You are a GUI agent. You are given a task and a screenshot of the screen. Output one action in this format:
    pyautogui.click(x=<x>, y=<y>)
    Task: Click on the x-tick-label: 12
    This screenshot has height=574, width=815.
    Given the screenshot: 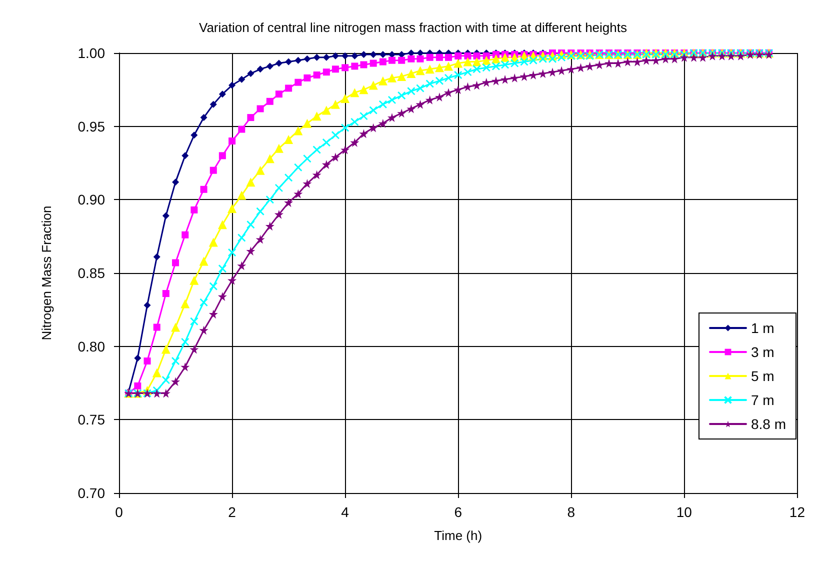 What is the action you would take?
    pyautogui.click(x=797, y=512)
    